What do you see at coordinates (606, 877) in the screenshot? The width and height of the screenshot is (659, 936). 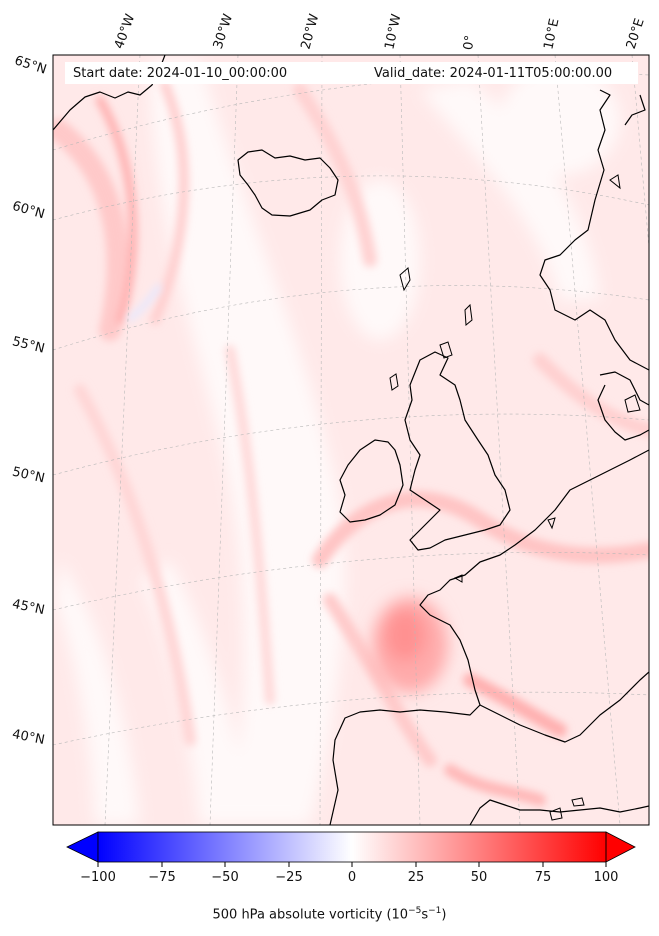 I see `colorbar-tick-label: 100` at bounding box center [606, 877].